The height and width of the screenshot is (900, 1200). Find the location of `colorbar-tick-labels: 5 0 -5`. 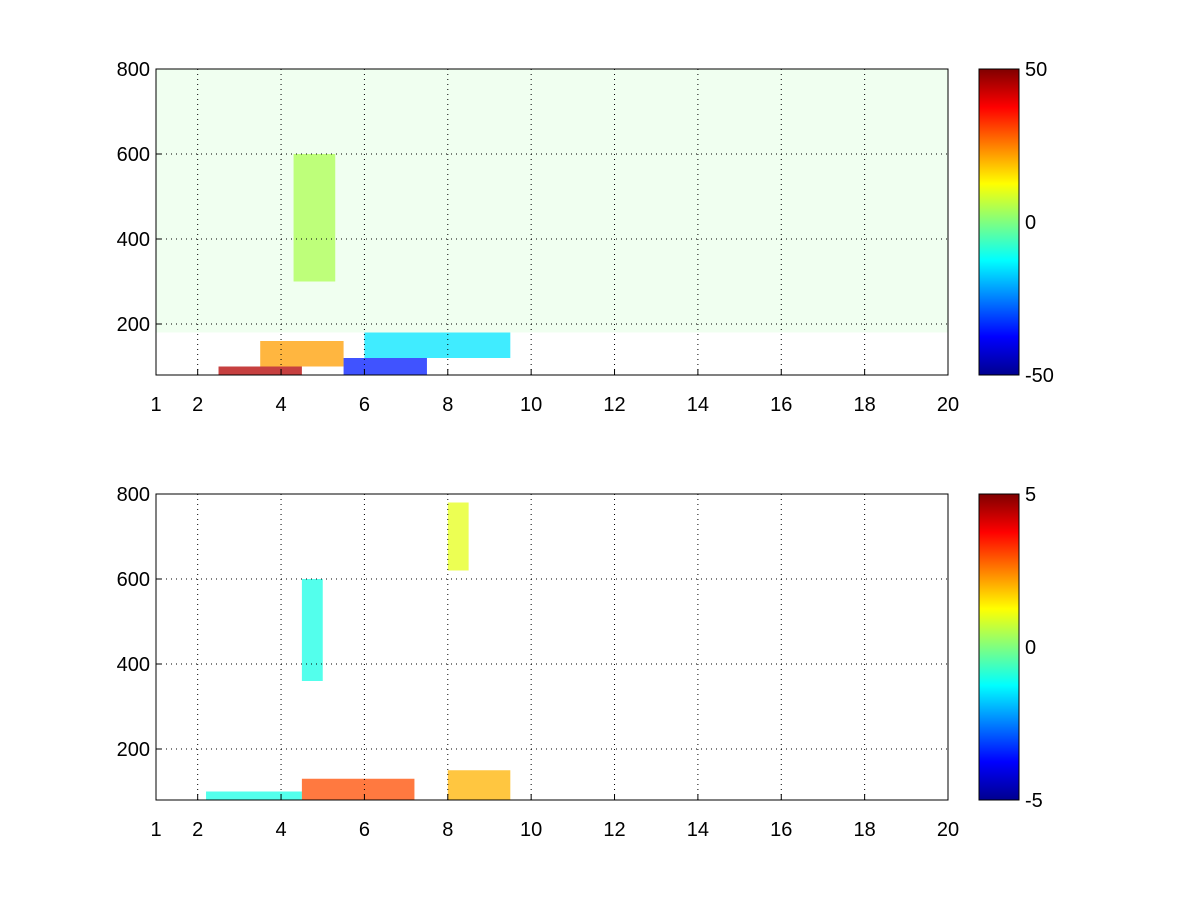

colorbar-tick-labels: 5 0 -5 is located at coordinates (1034, 648).